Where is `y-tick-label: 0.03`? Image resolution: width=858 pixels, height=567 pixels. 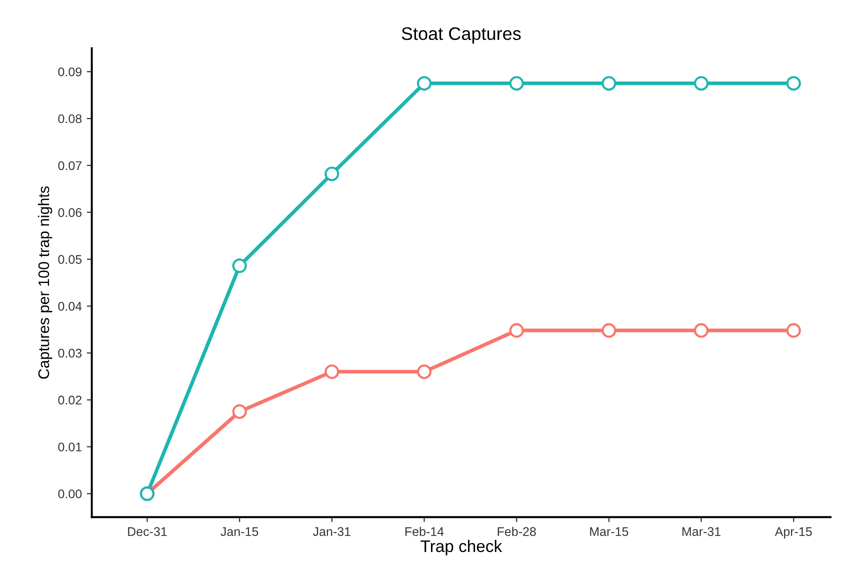
y-tick-label: 0.03 is located at coordinates (70, 353).